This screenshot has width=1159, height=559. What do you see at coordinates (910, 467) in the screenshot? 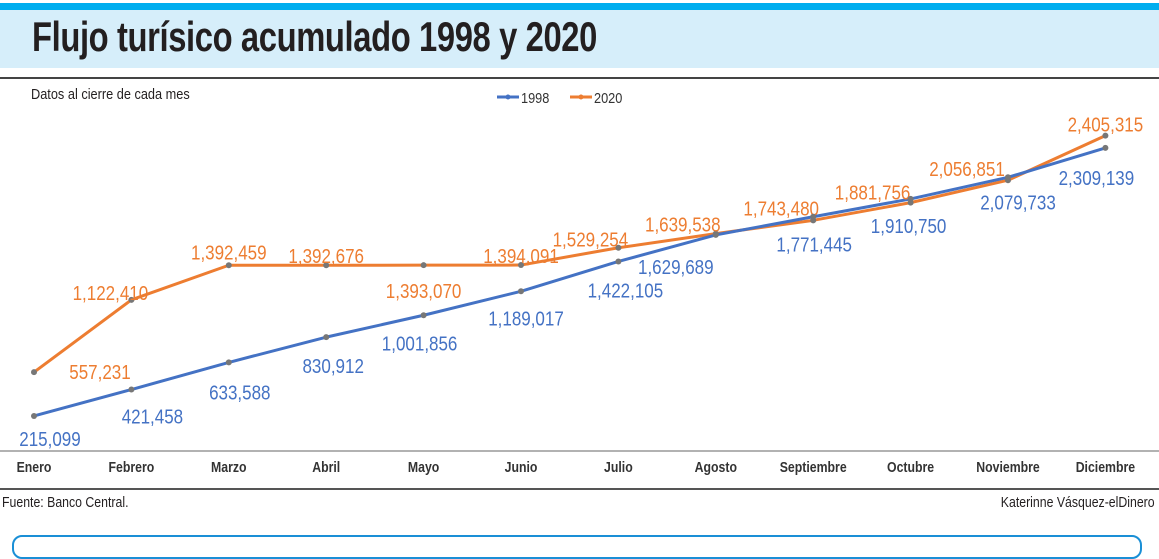
I see `x-tick-label: Octubre` at bounding box center [910, 467].